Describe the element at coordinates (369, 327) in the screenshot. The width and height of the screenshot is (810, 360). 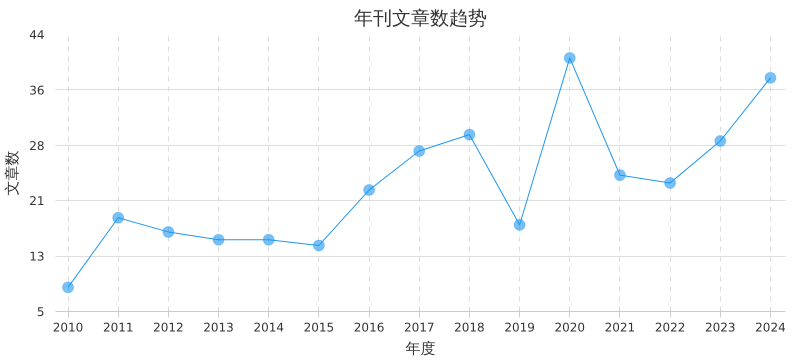
I see `x-tick-label: 2016` at that location.